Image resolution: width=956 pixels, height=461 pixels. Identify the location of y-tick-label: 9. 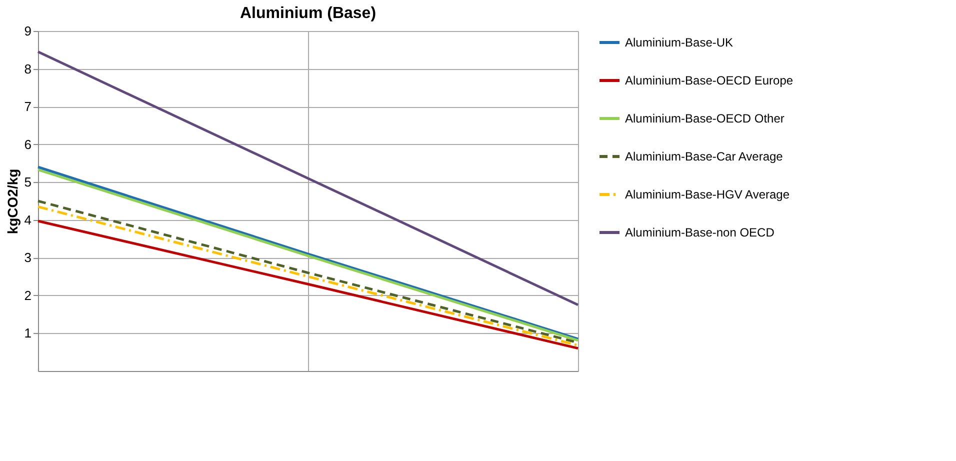
(28, 31).